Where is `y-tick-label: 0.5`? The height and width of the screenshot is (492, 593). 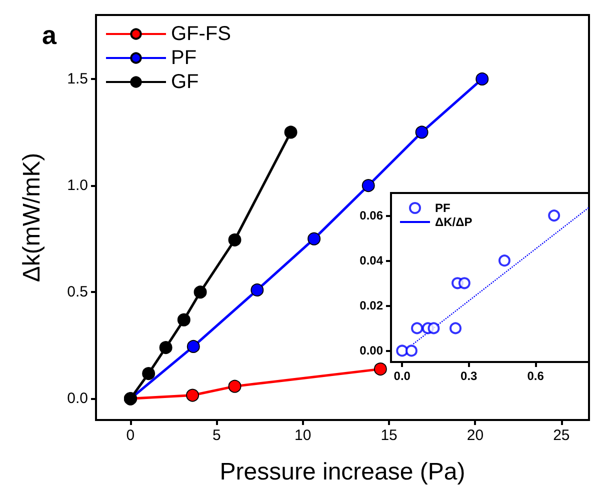
y-tick-label: 0.5 is located at coordinates (77, 292).